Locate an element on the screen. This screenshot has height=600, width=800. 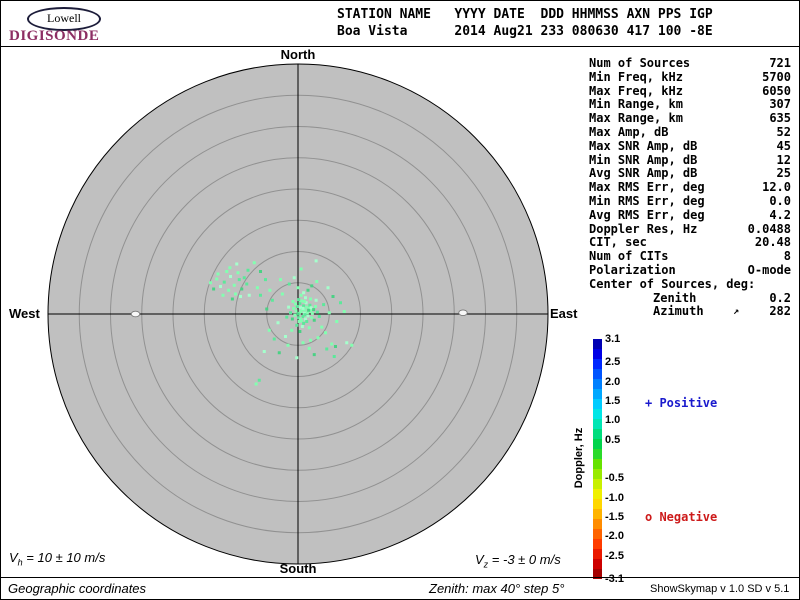
stat-row: Avg RMS Err, deg 4.2 is located at coordinates (690, 215).